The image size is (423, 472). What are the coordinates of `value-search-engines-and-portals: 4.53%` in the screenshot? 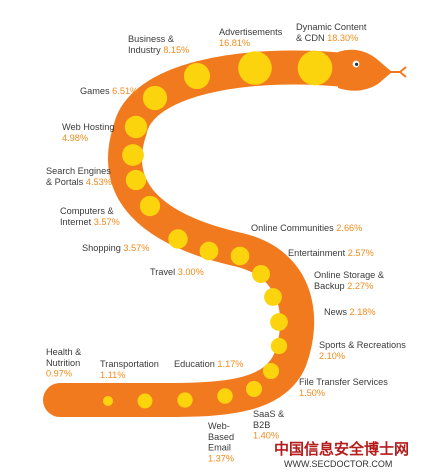 It's located at (99, 182).